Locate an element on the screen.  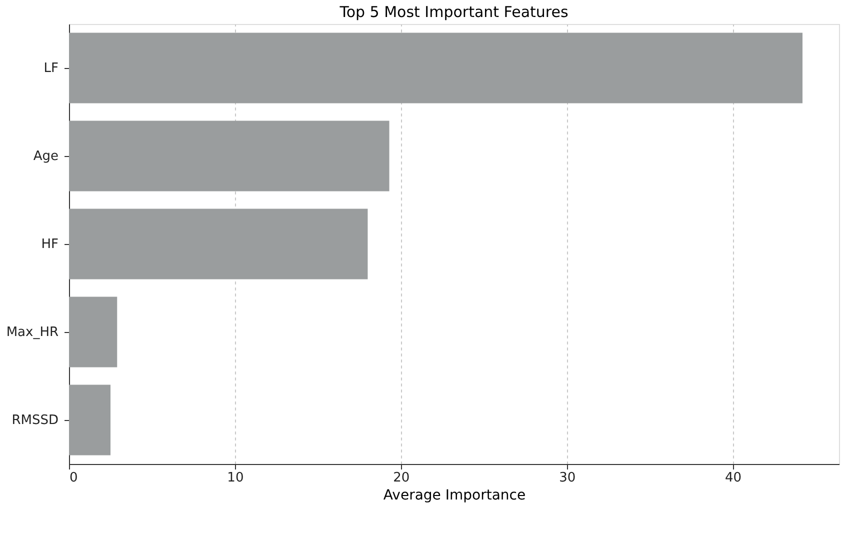
y-tick-label: Max_HR is located at coordinates (32, 332).